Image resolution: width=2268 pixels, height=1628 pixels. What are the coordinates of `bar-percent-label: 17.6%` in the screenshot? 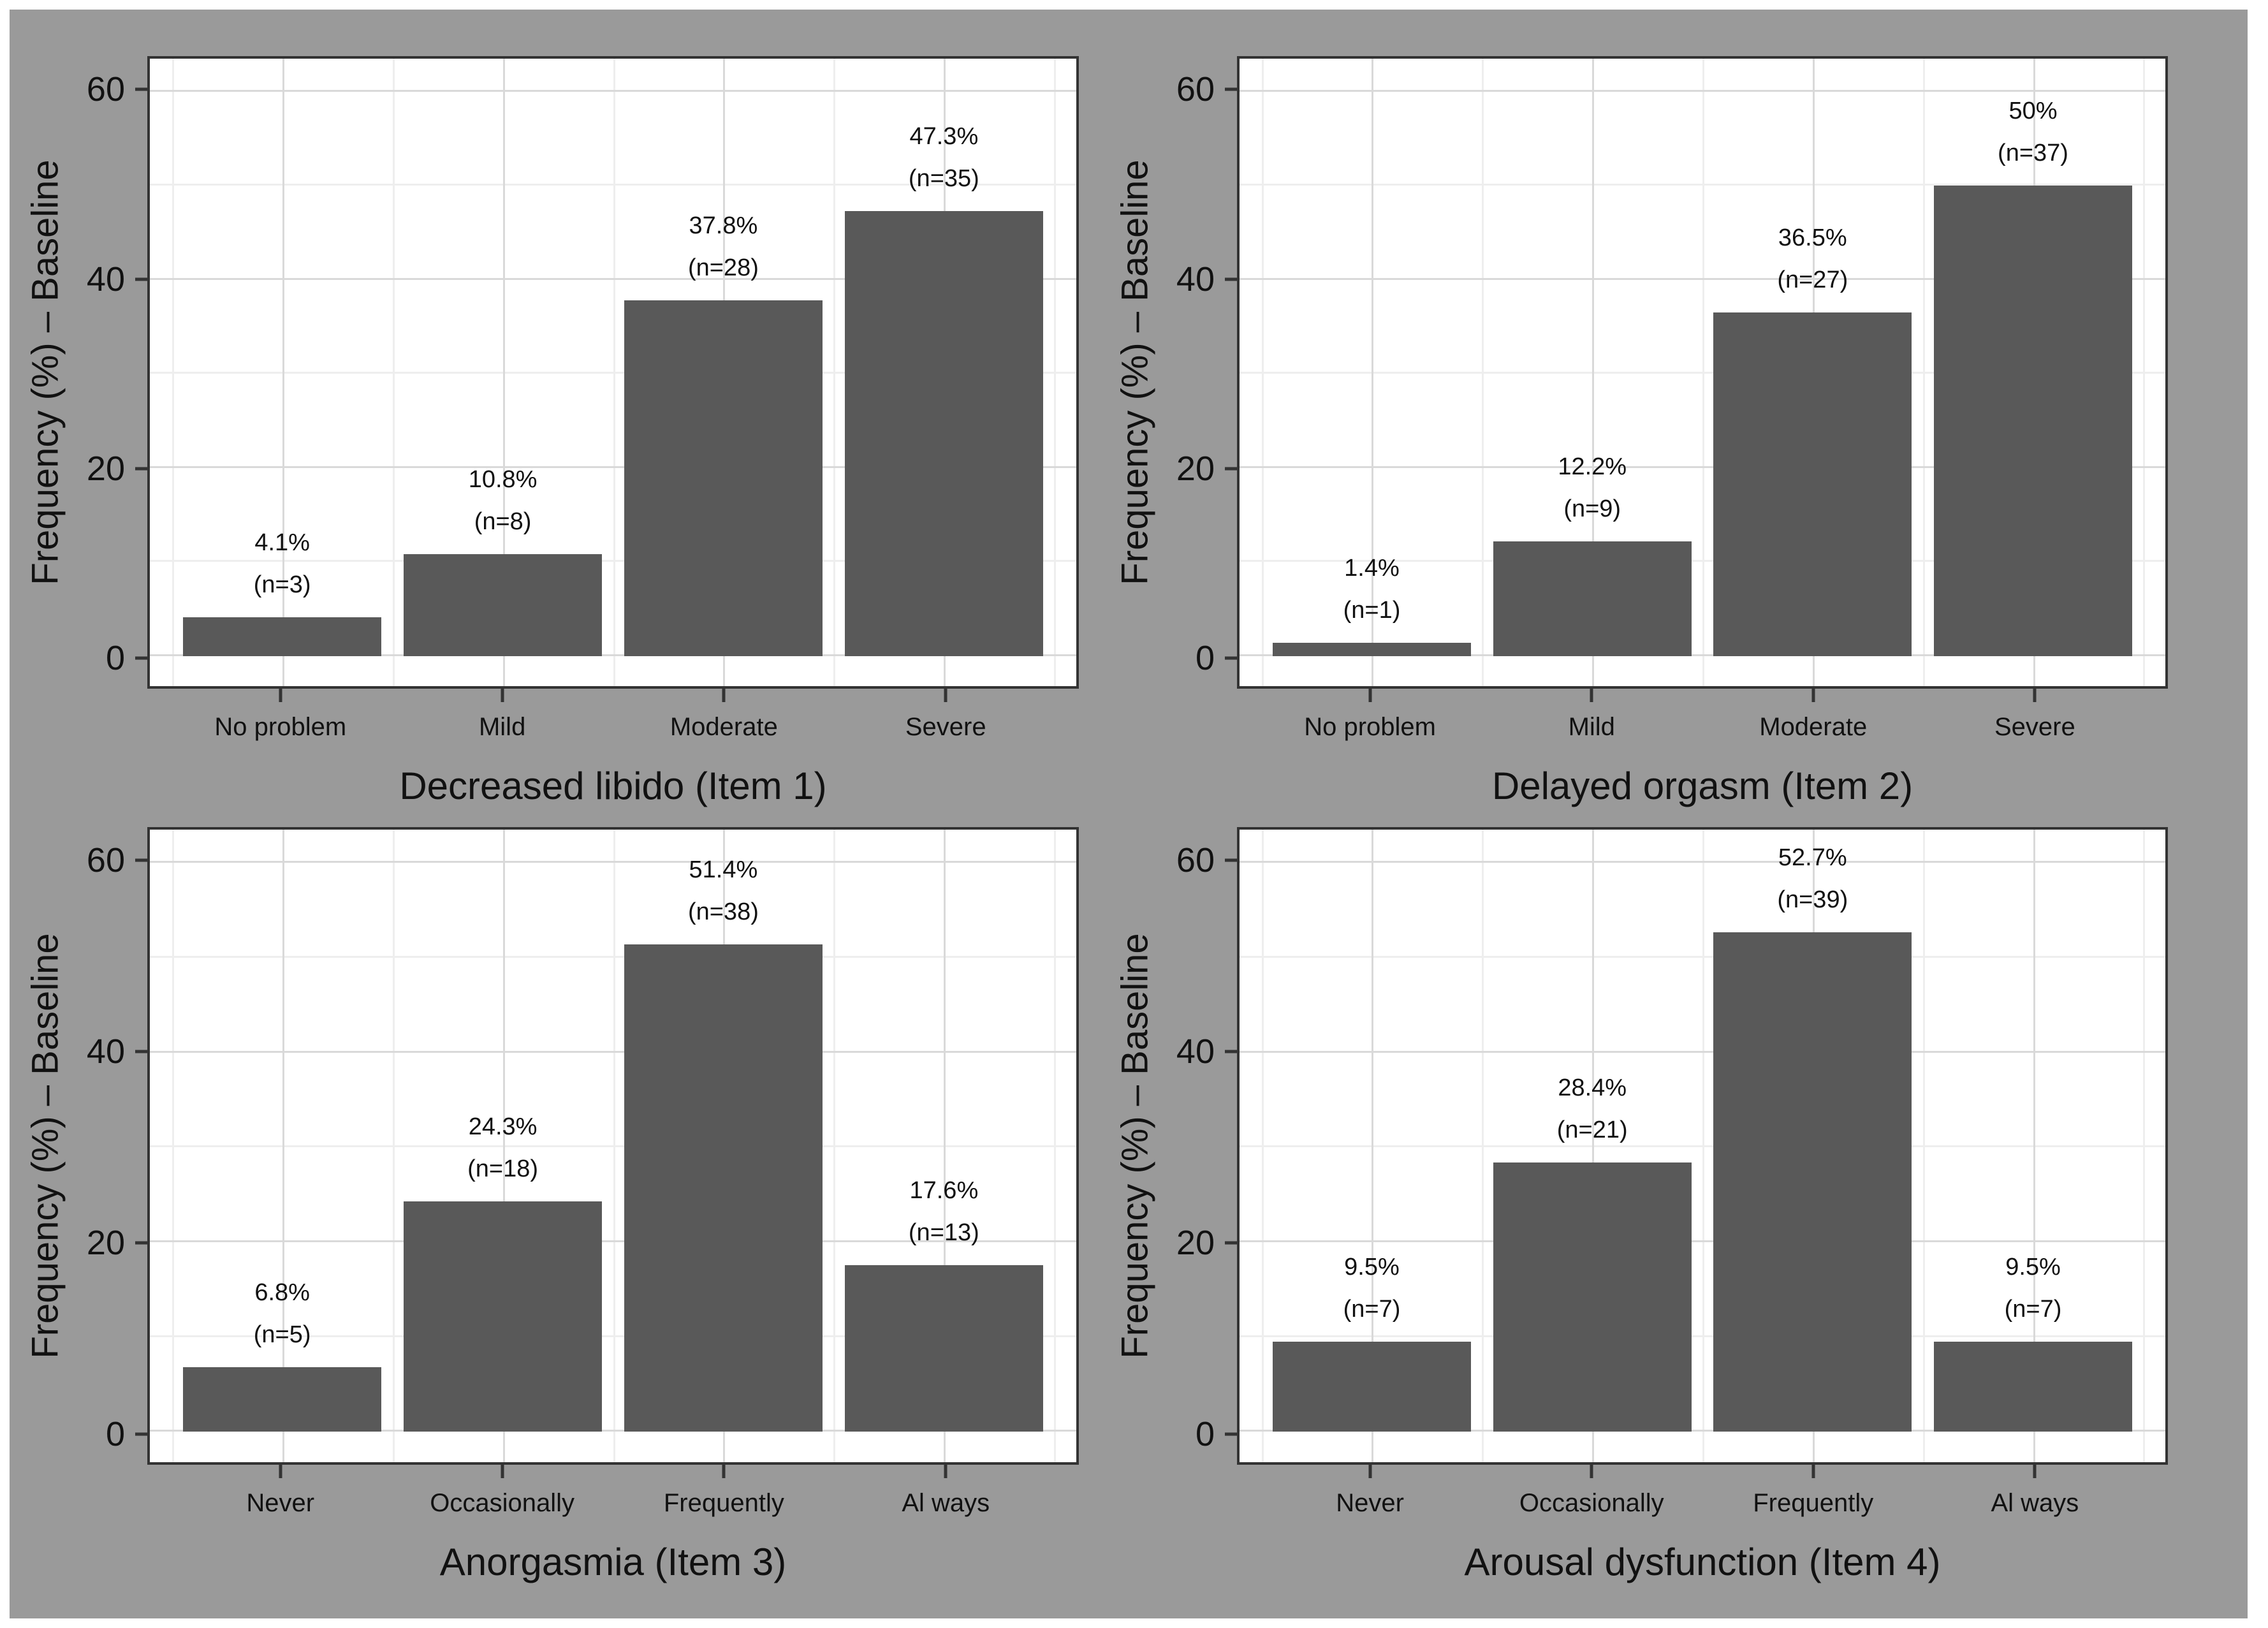 It's located at (944, 1190).